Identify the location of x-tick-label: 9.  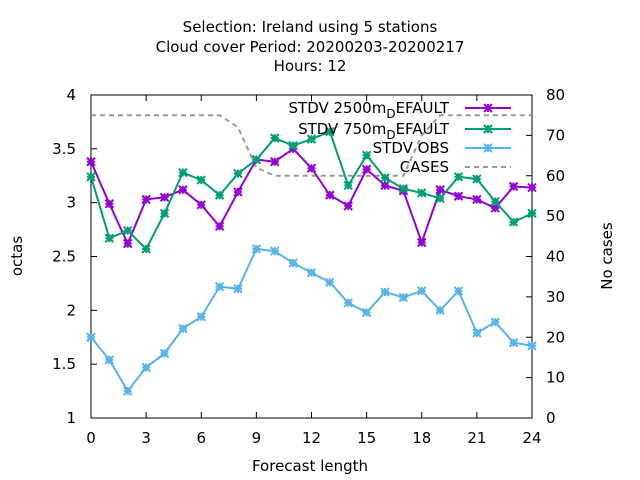
(257, 438).